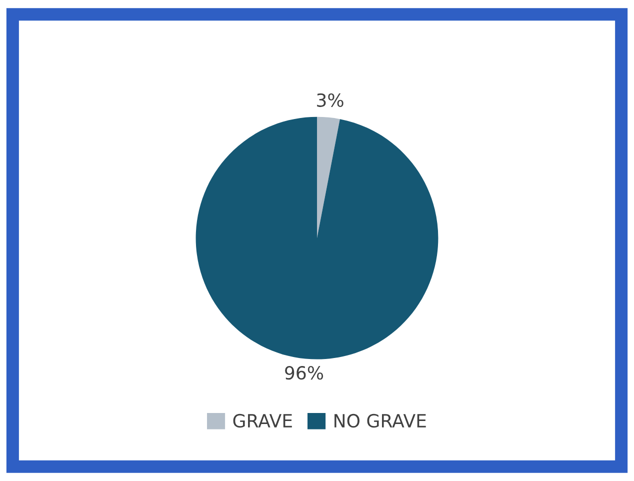 This screenshot has height=481, width=634. I want to click on data-label: 3%, so click(330, 100).